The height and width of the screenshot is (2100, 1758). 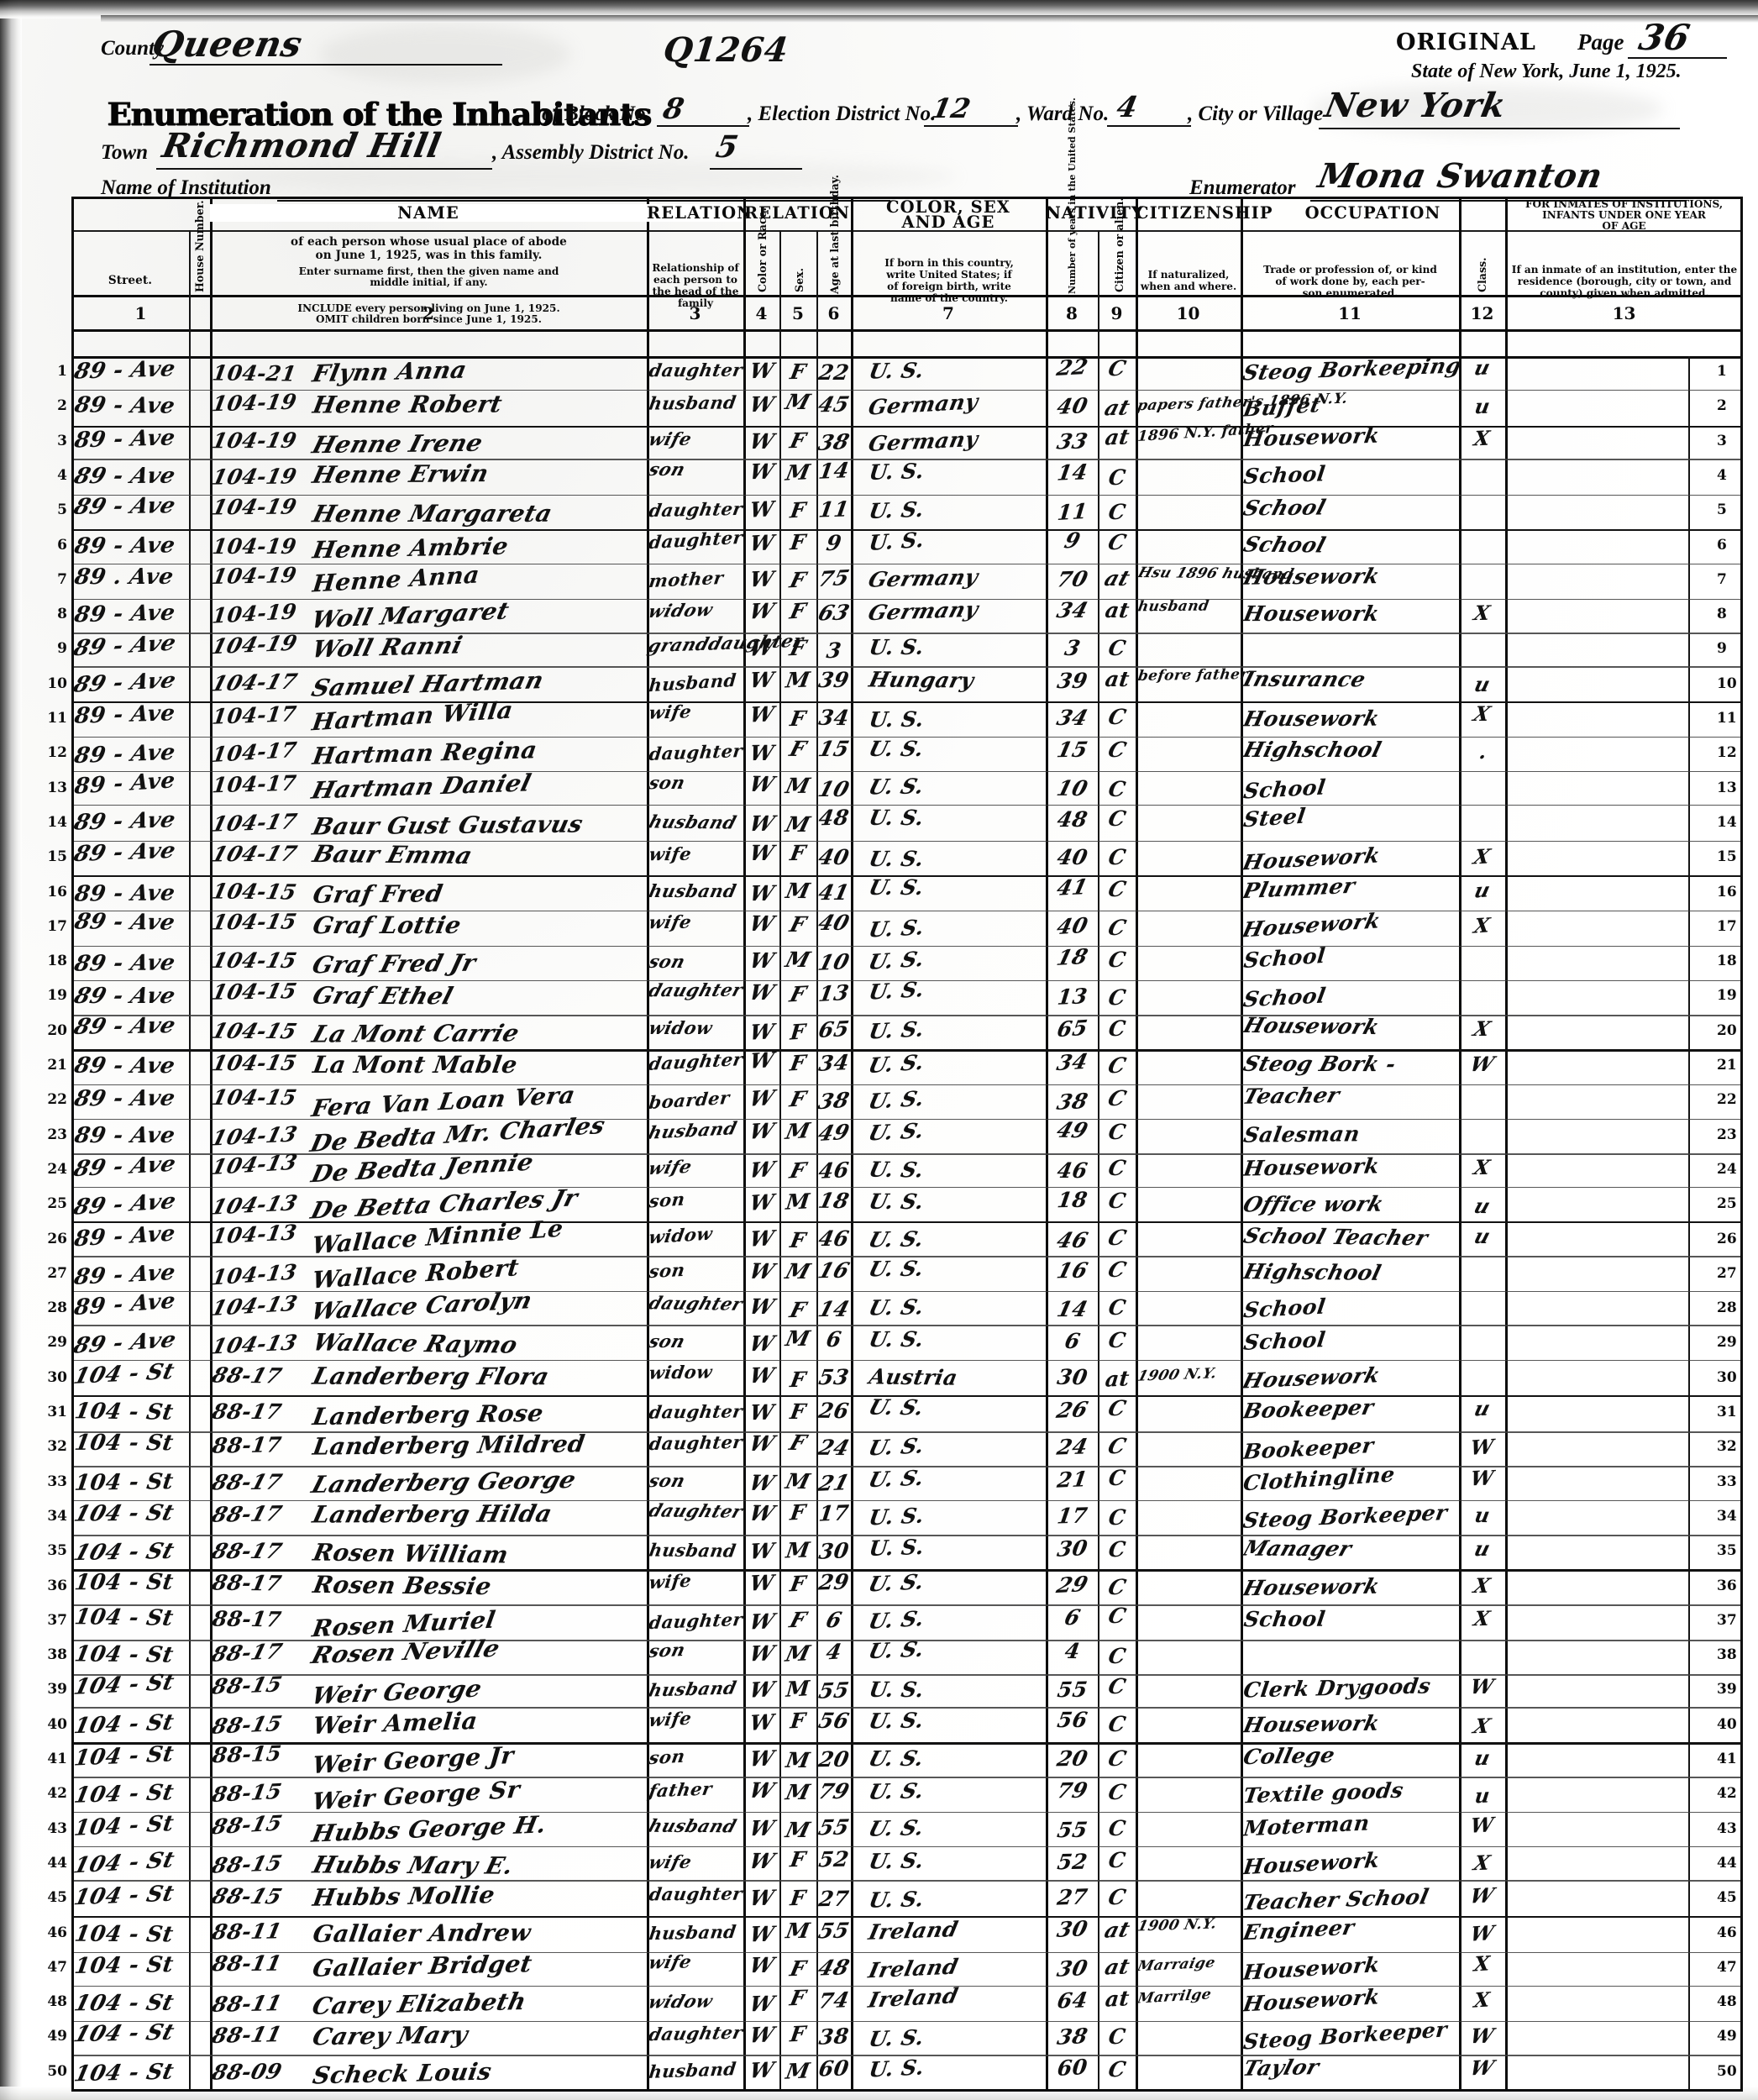 I want to click on row-number-right: 23, so click(x=1727, y=1134).